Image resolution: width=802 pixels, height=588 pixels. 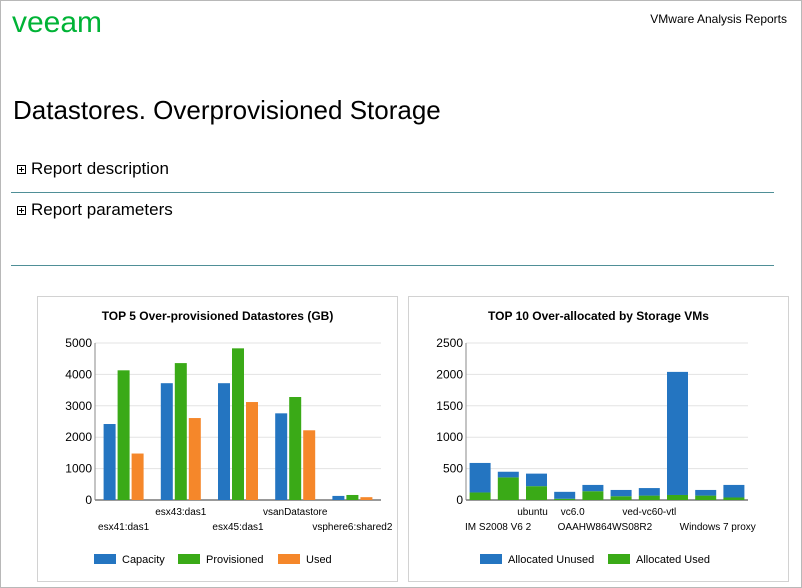 What do you see at coordinates (532, 512) in the screenshot?
I see `x-tick-label: ubuntu` at bounding box center [532, 512].